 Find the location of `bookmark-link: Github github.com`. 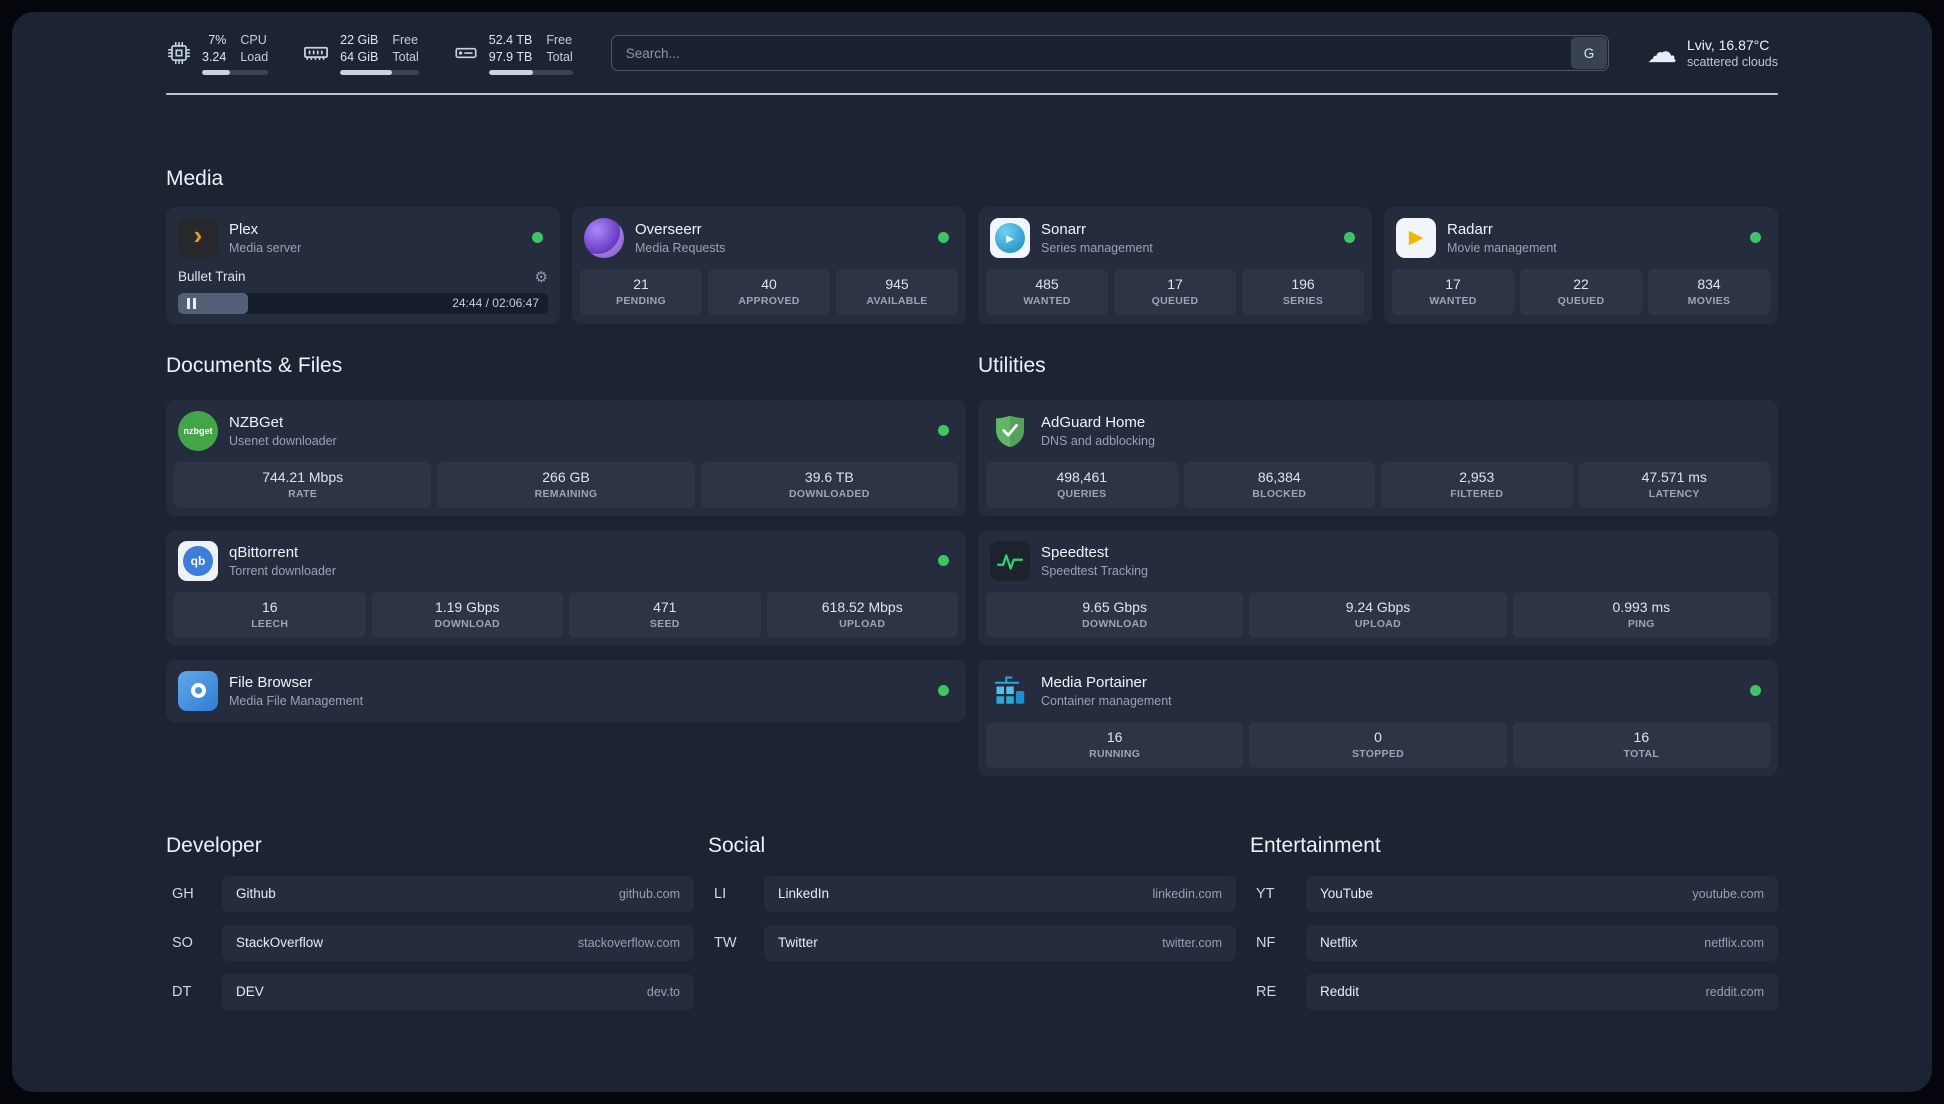

bookmark-link: Github github.com is located at coordinates (458, 893).